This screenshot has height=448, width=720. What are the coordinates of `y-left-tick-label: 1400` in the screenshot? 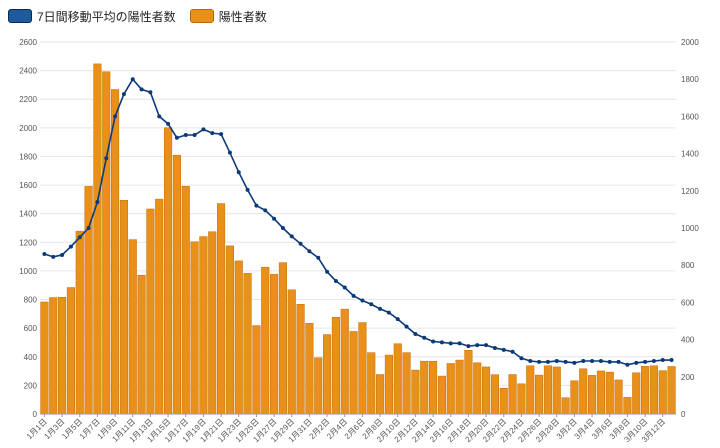 It's located at (28, 214).